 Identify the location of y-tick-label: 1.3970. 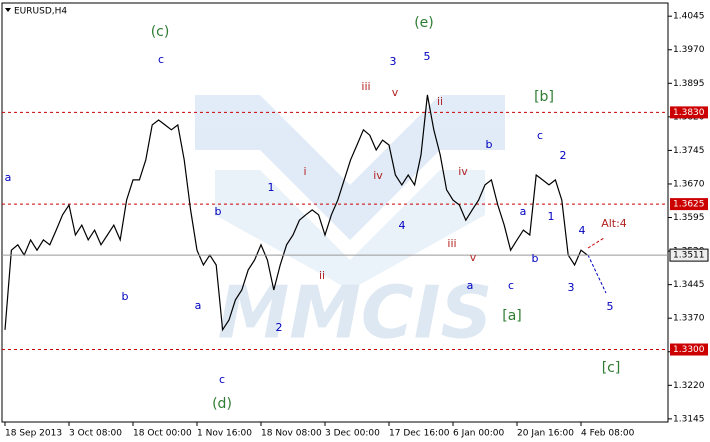
(689, 50).